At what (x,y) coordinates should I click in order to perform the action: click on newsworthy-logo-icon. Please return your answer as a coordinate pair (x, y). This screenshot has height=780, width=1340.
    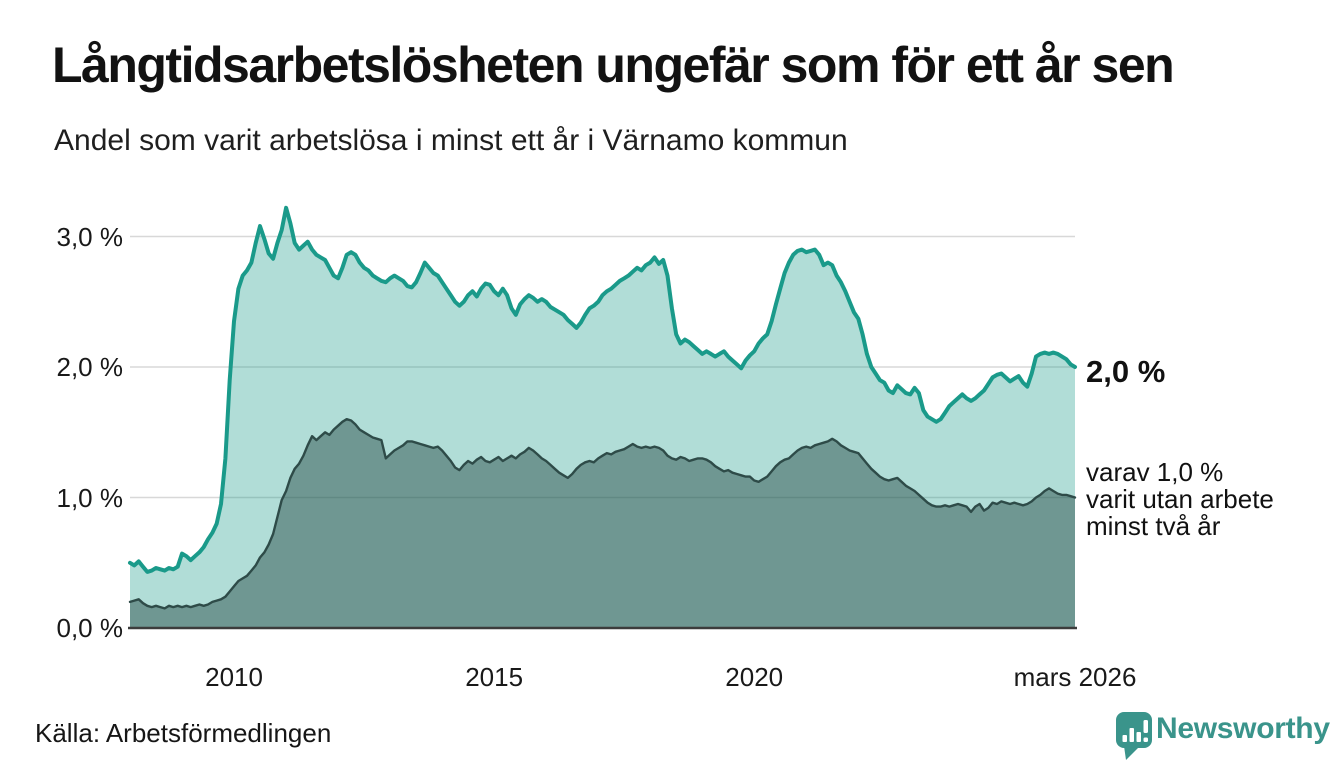
    Looking at the image, I should click on (1134, 736).